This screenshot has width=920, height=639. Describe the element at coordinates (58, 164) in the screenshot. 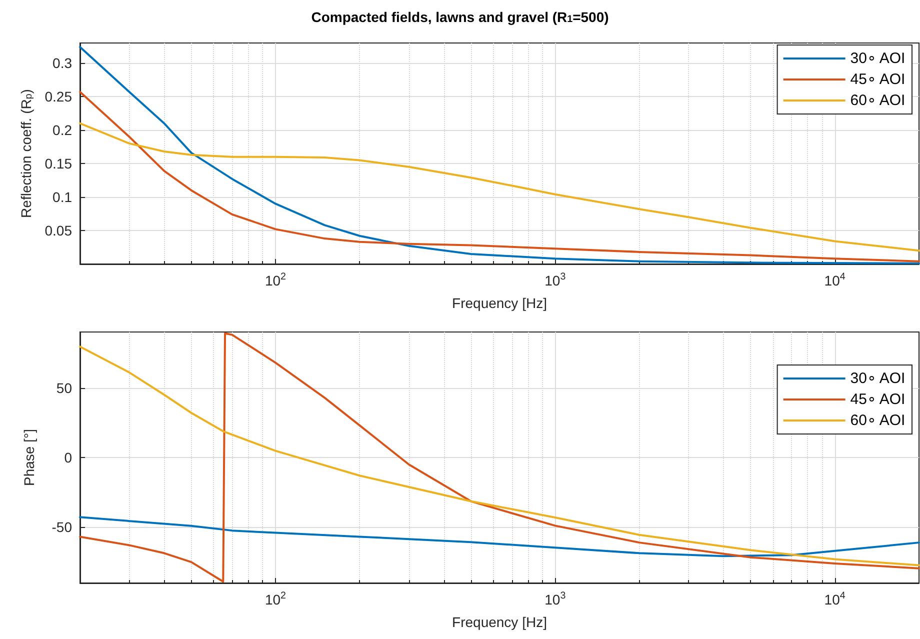

I see `y-tick-label: 0.15` at that location.